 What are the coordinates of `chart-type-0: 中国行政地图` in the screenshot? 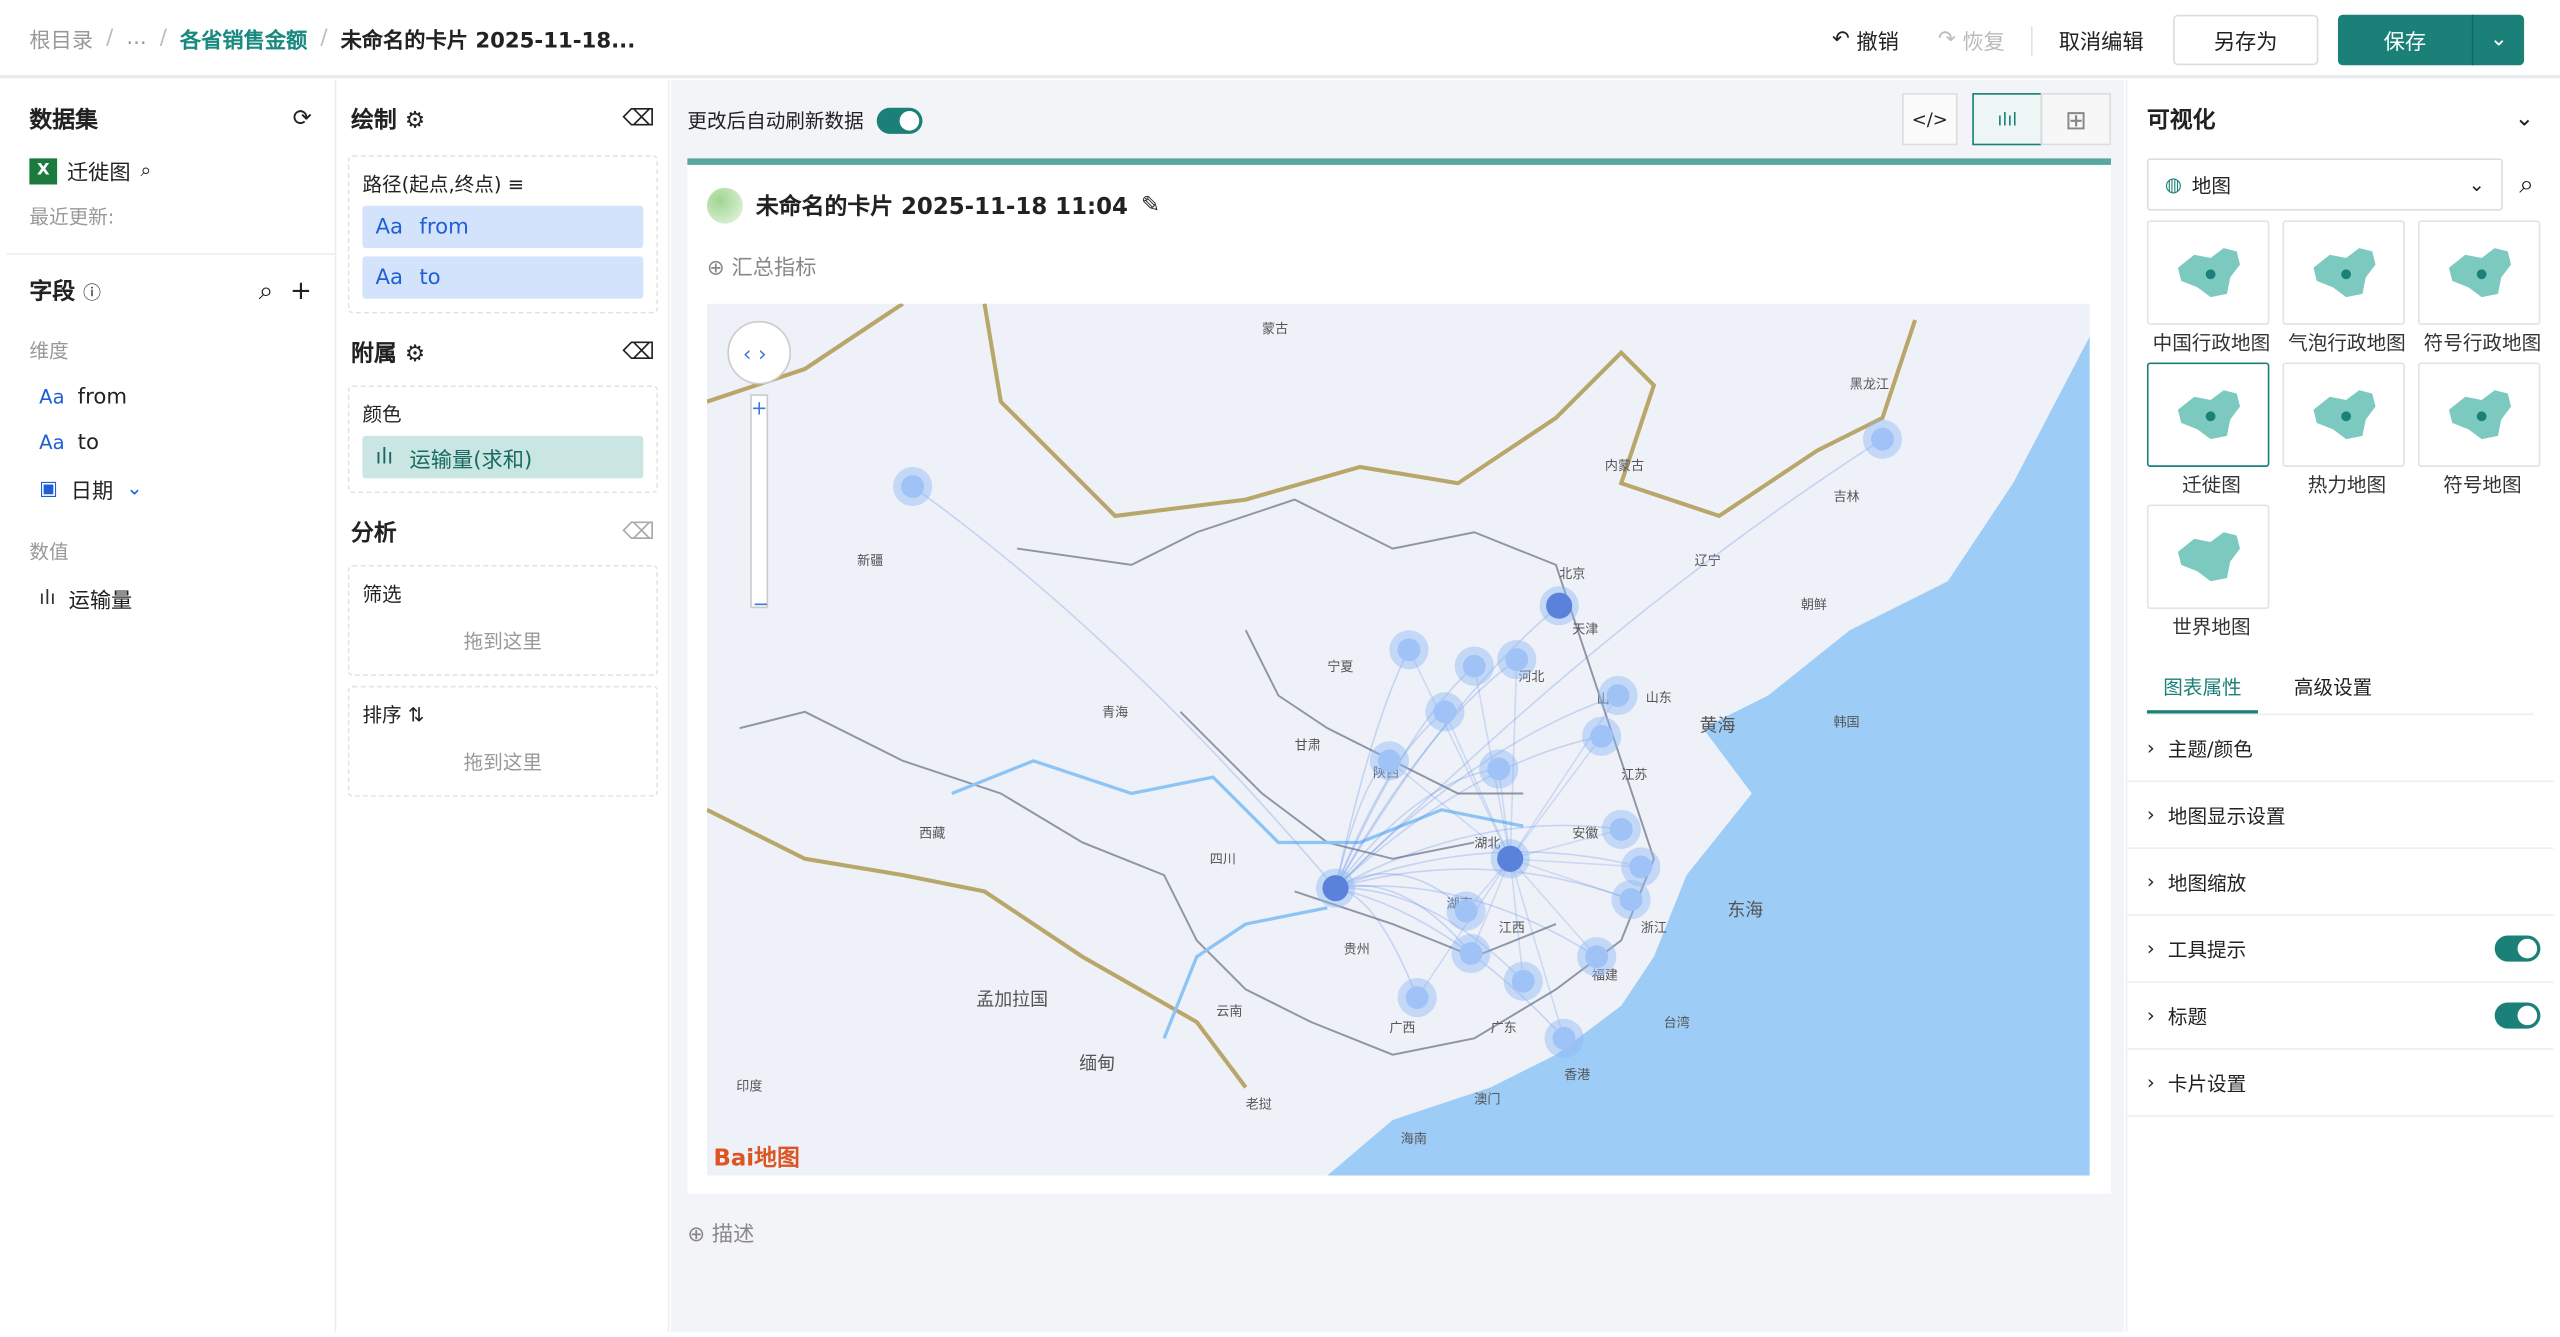 It's located at (2211, 288).